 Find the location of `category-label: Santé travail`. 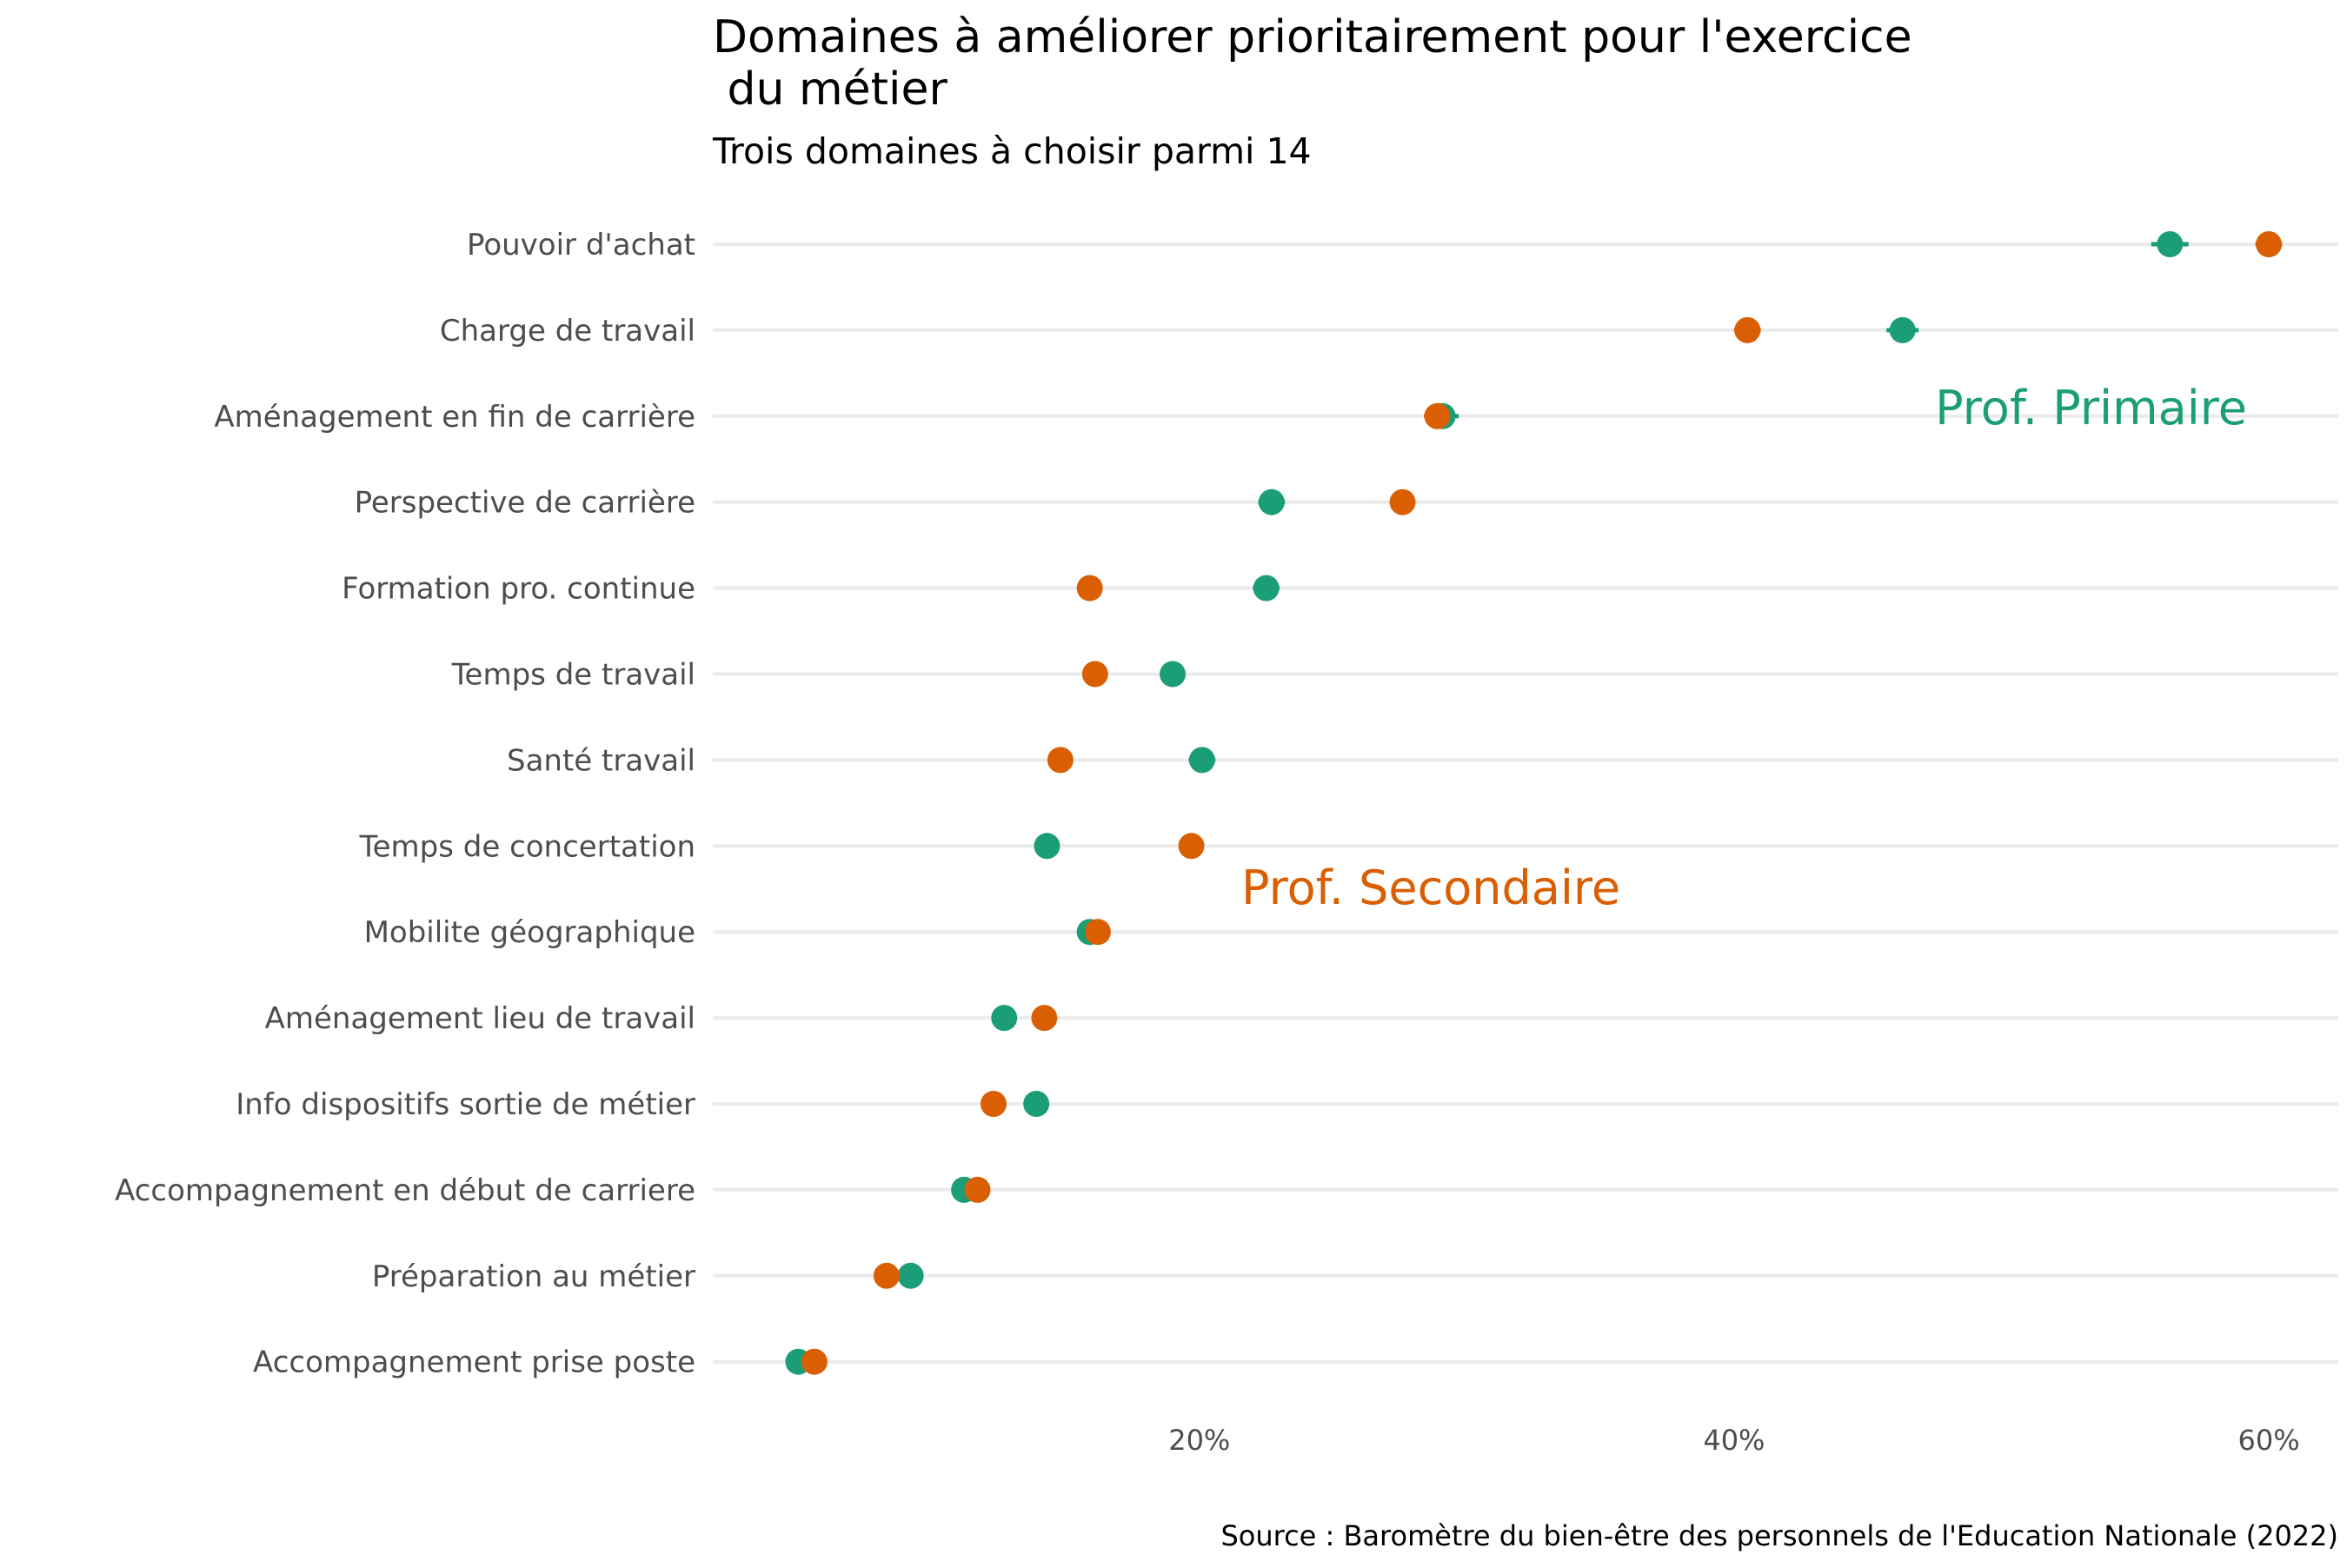

category-label: Santé travail is located at coordinates (601, 760).